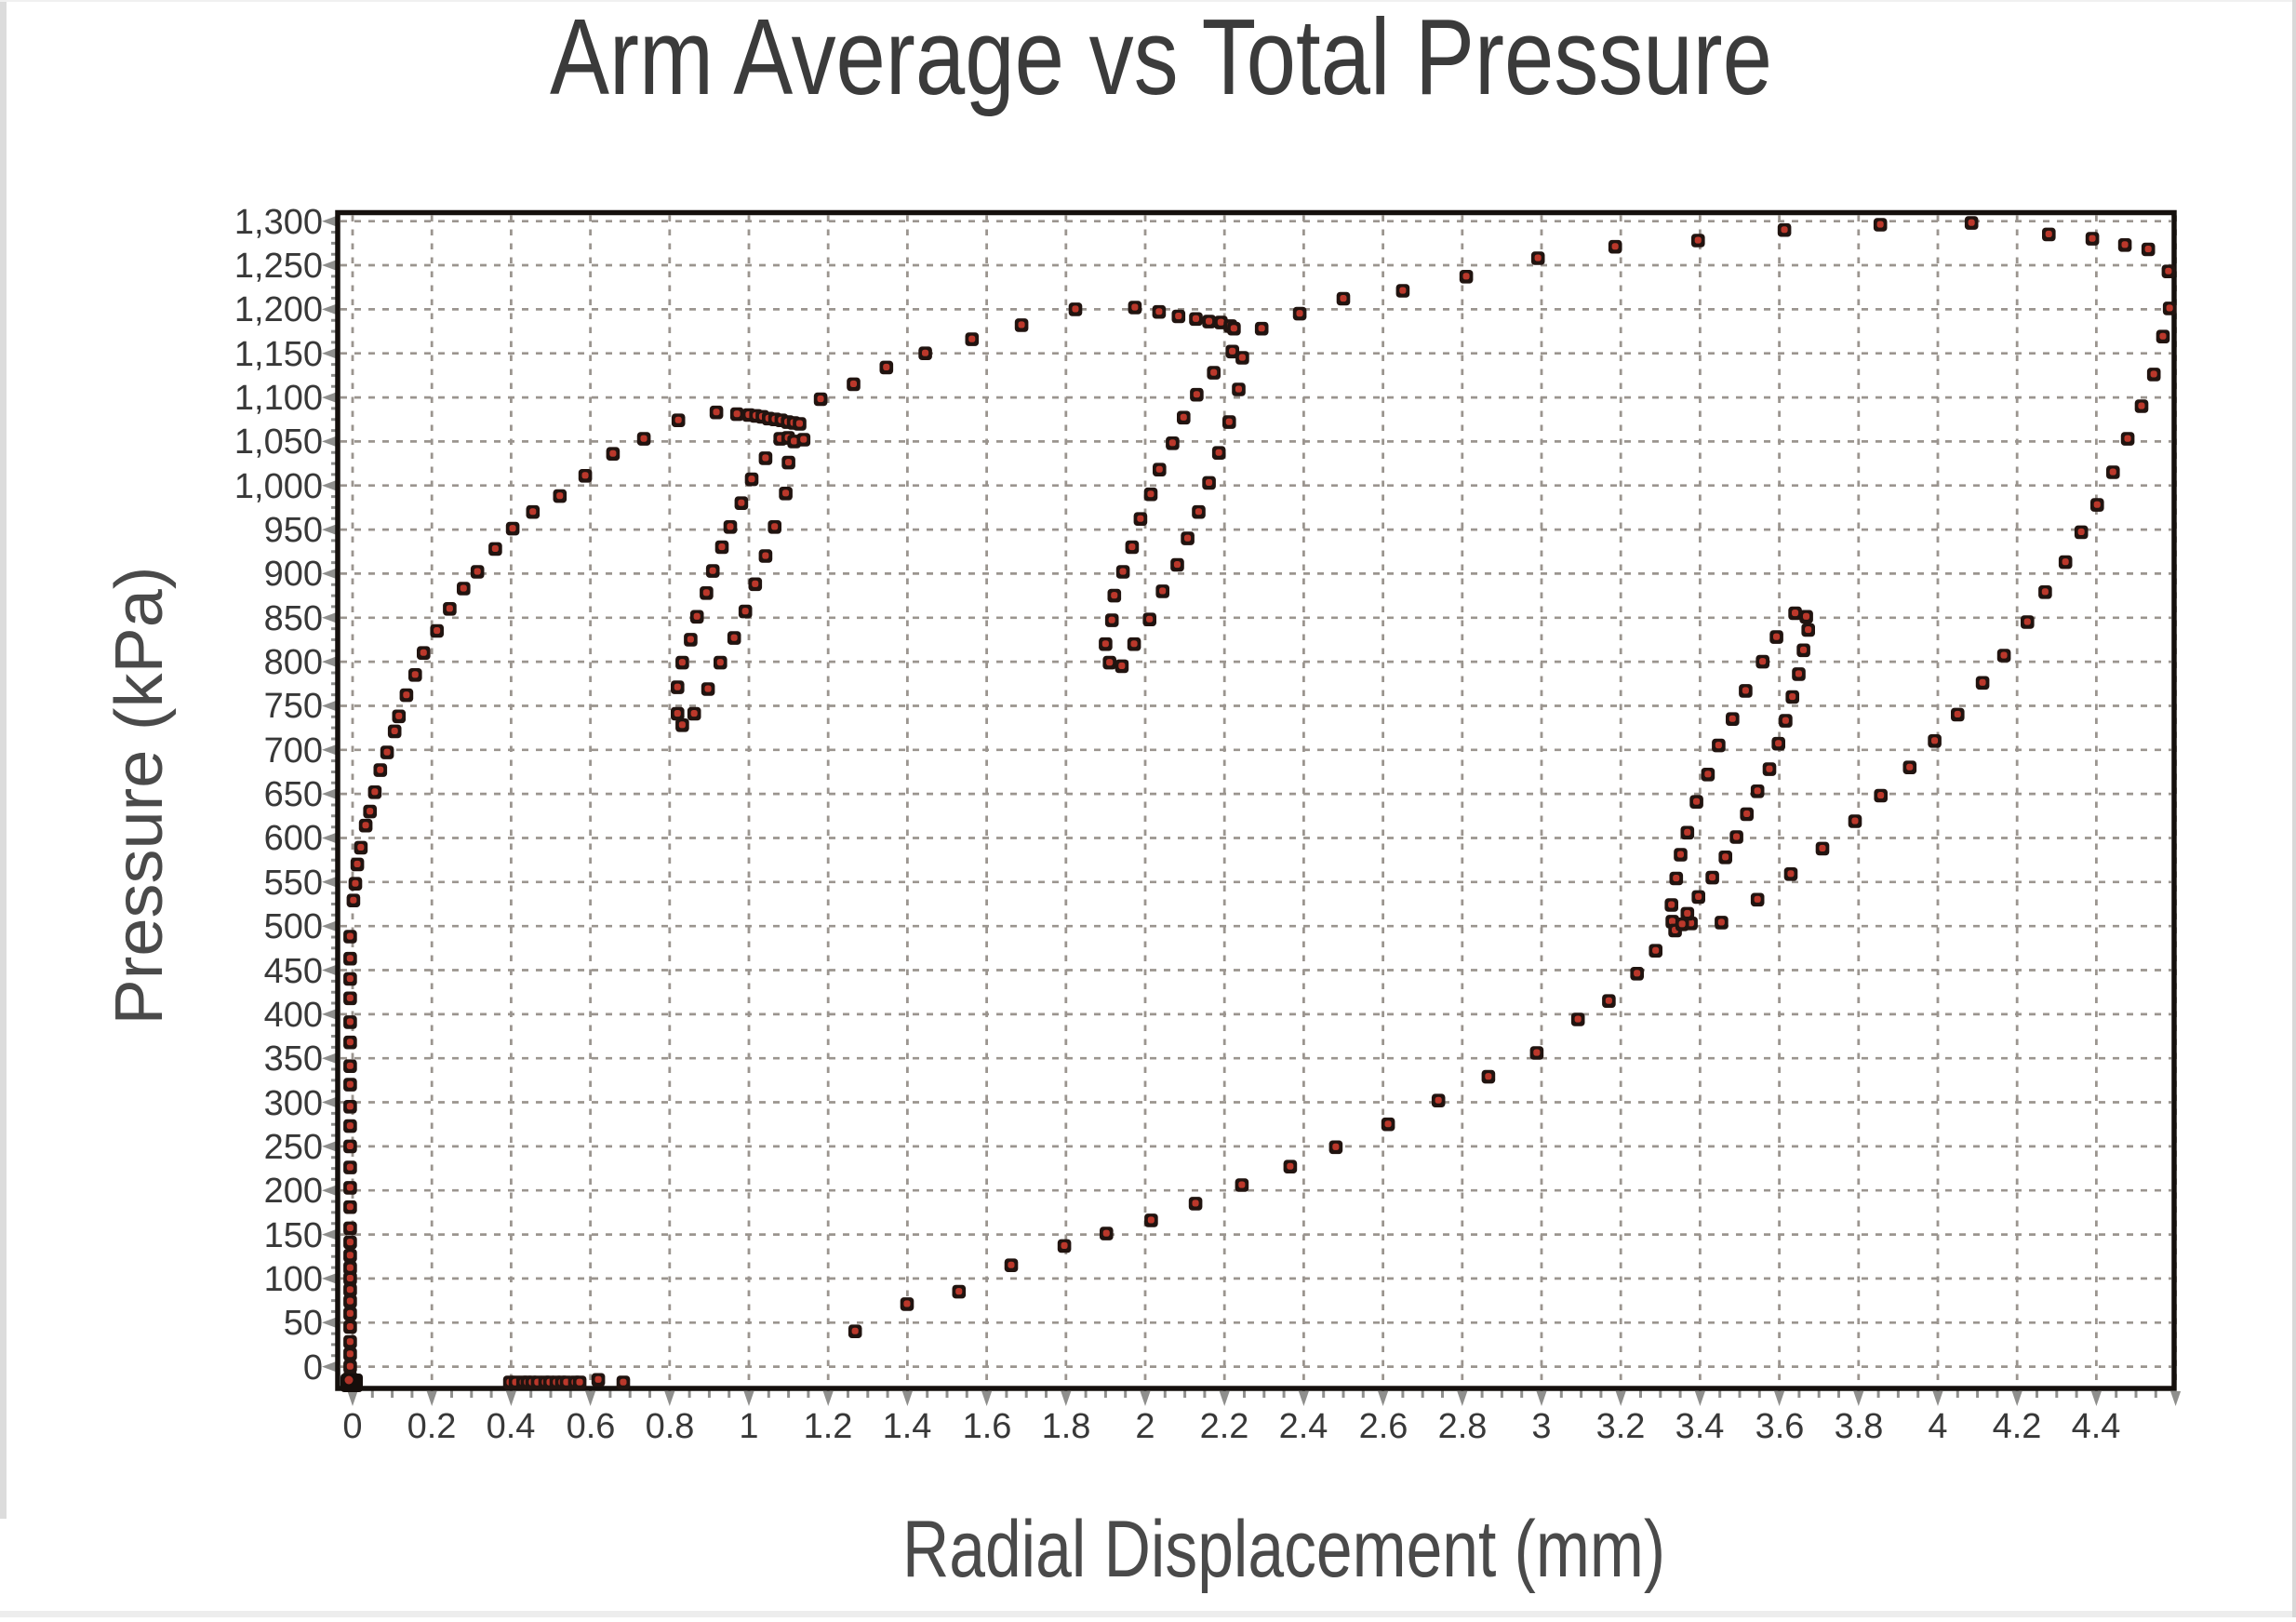  What do you see at coordinates (278, 309) in the screenshot?
I see `svg-text: 1,200` at bounding box center [278, 309].